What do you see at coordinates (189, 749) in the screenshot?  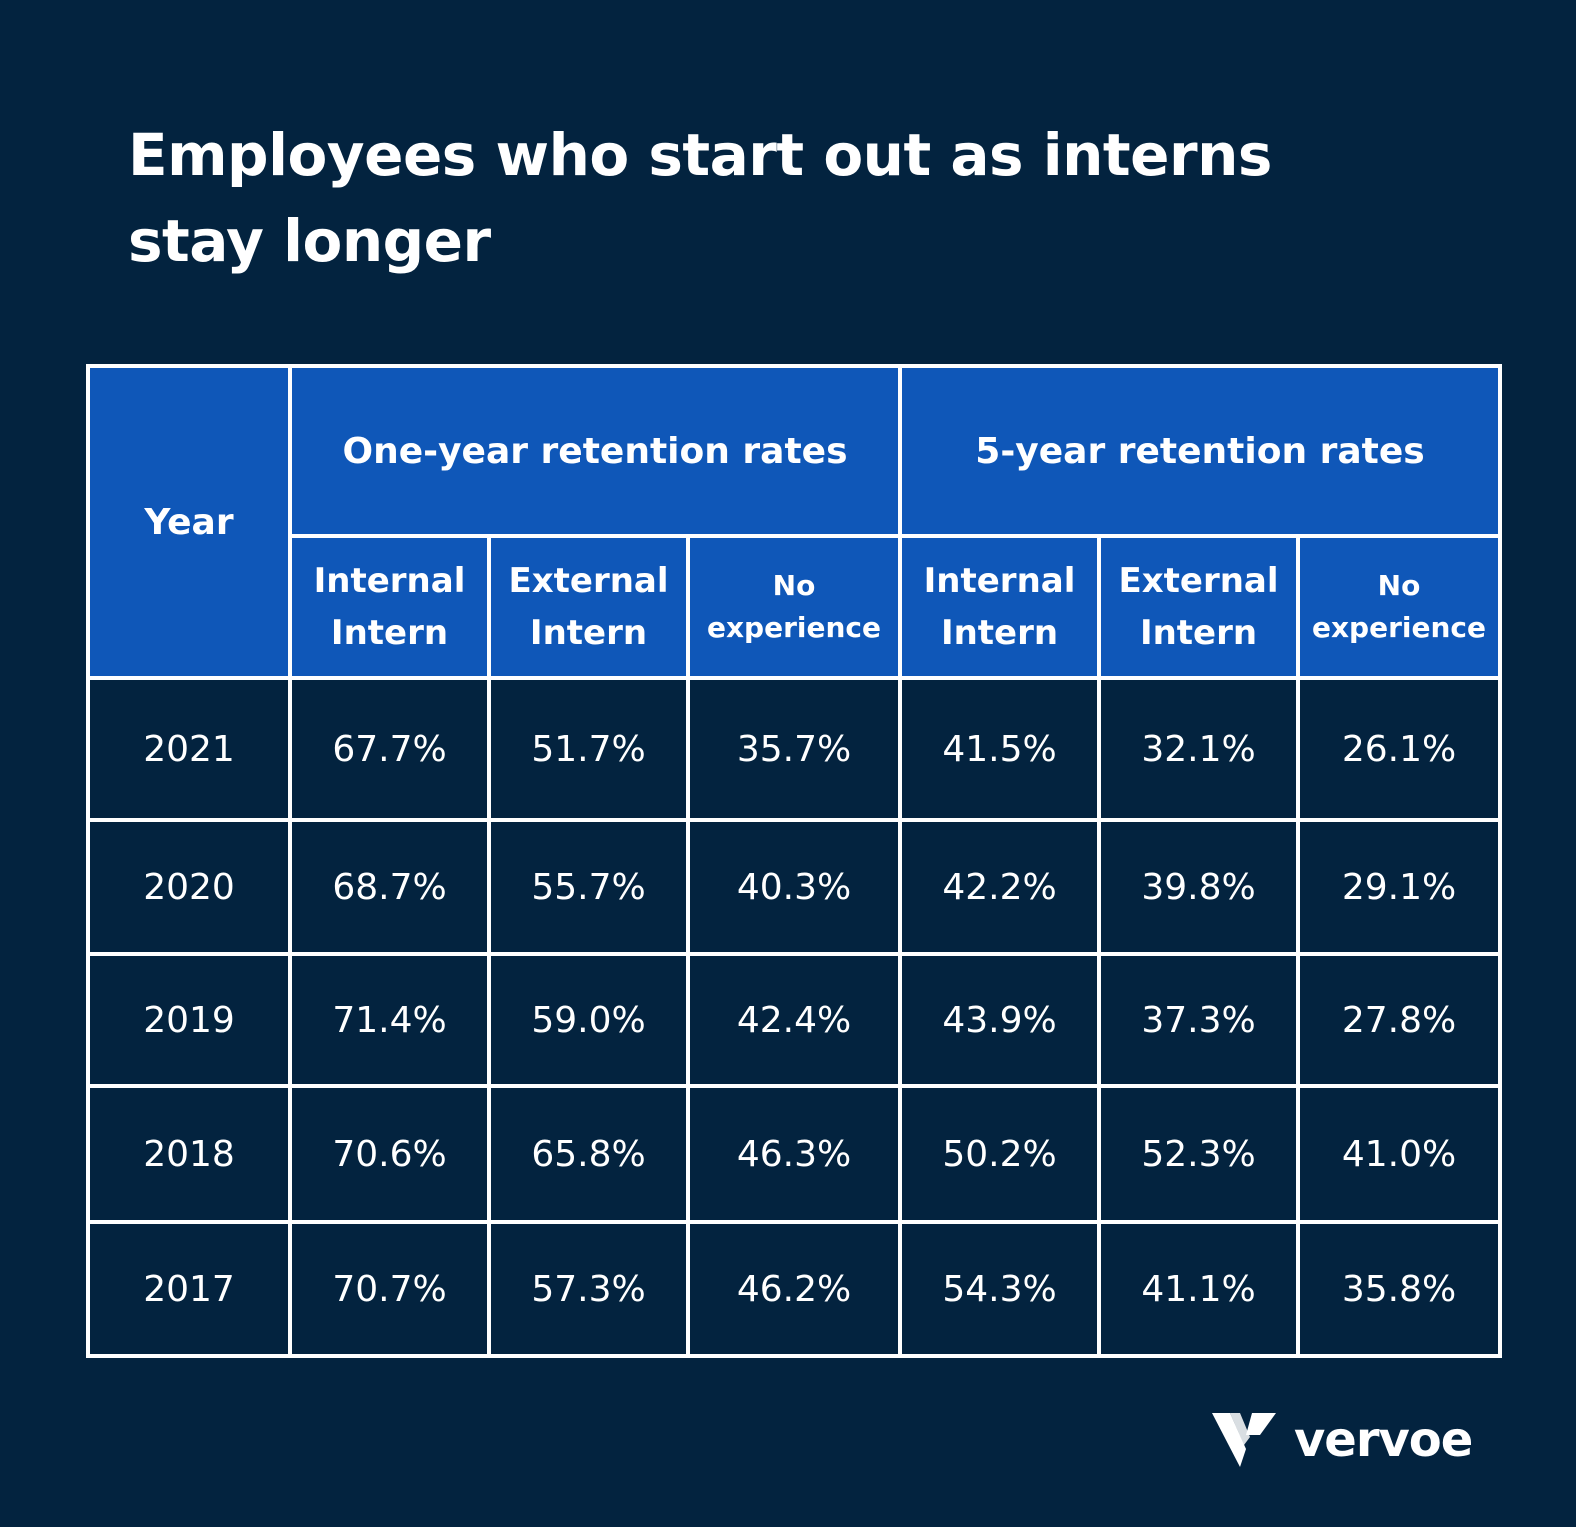 I see `year-cell: 2021` at bounding box center [189, 749].